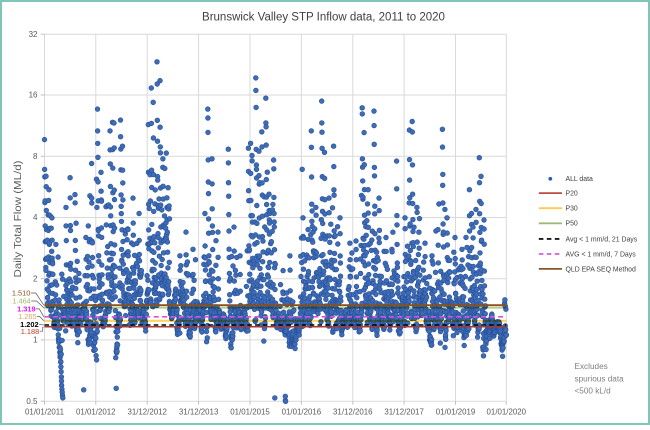 Image resolution: width=650 pixels, height=430 pixels. What do you see at coordinates (572, 194) in the screenshot?
I see `svg-text: P20` at bounding box center [572, 194].